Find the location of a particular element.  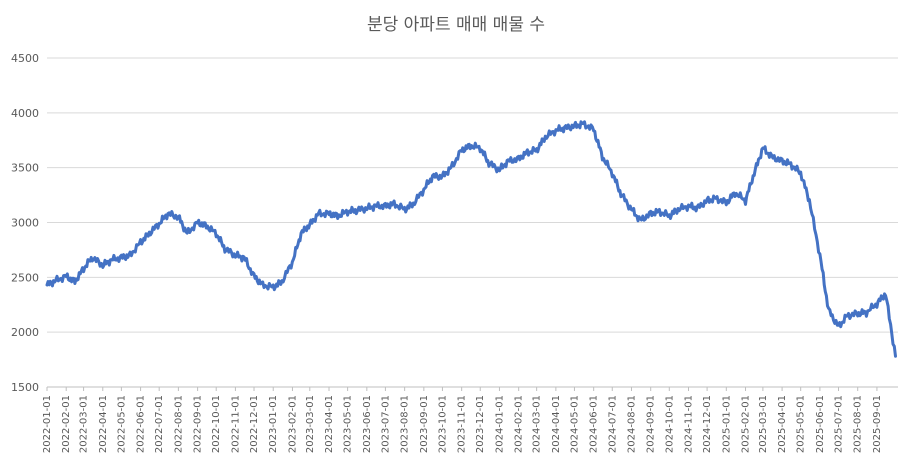

x-tick-label: 2024-03-01 is located at coordinates (537, 424).